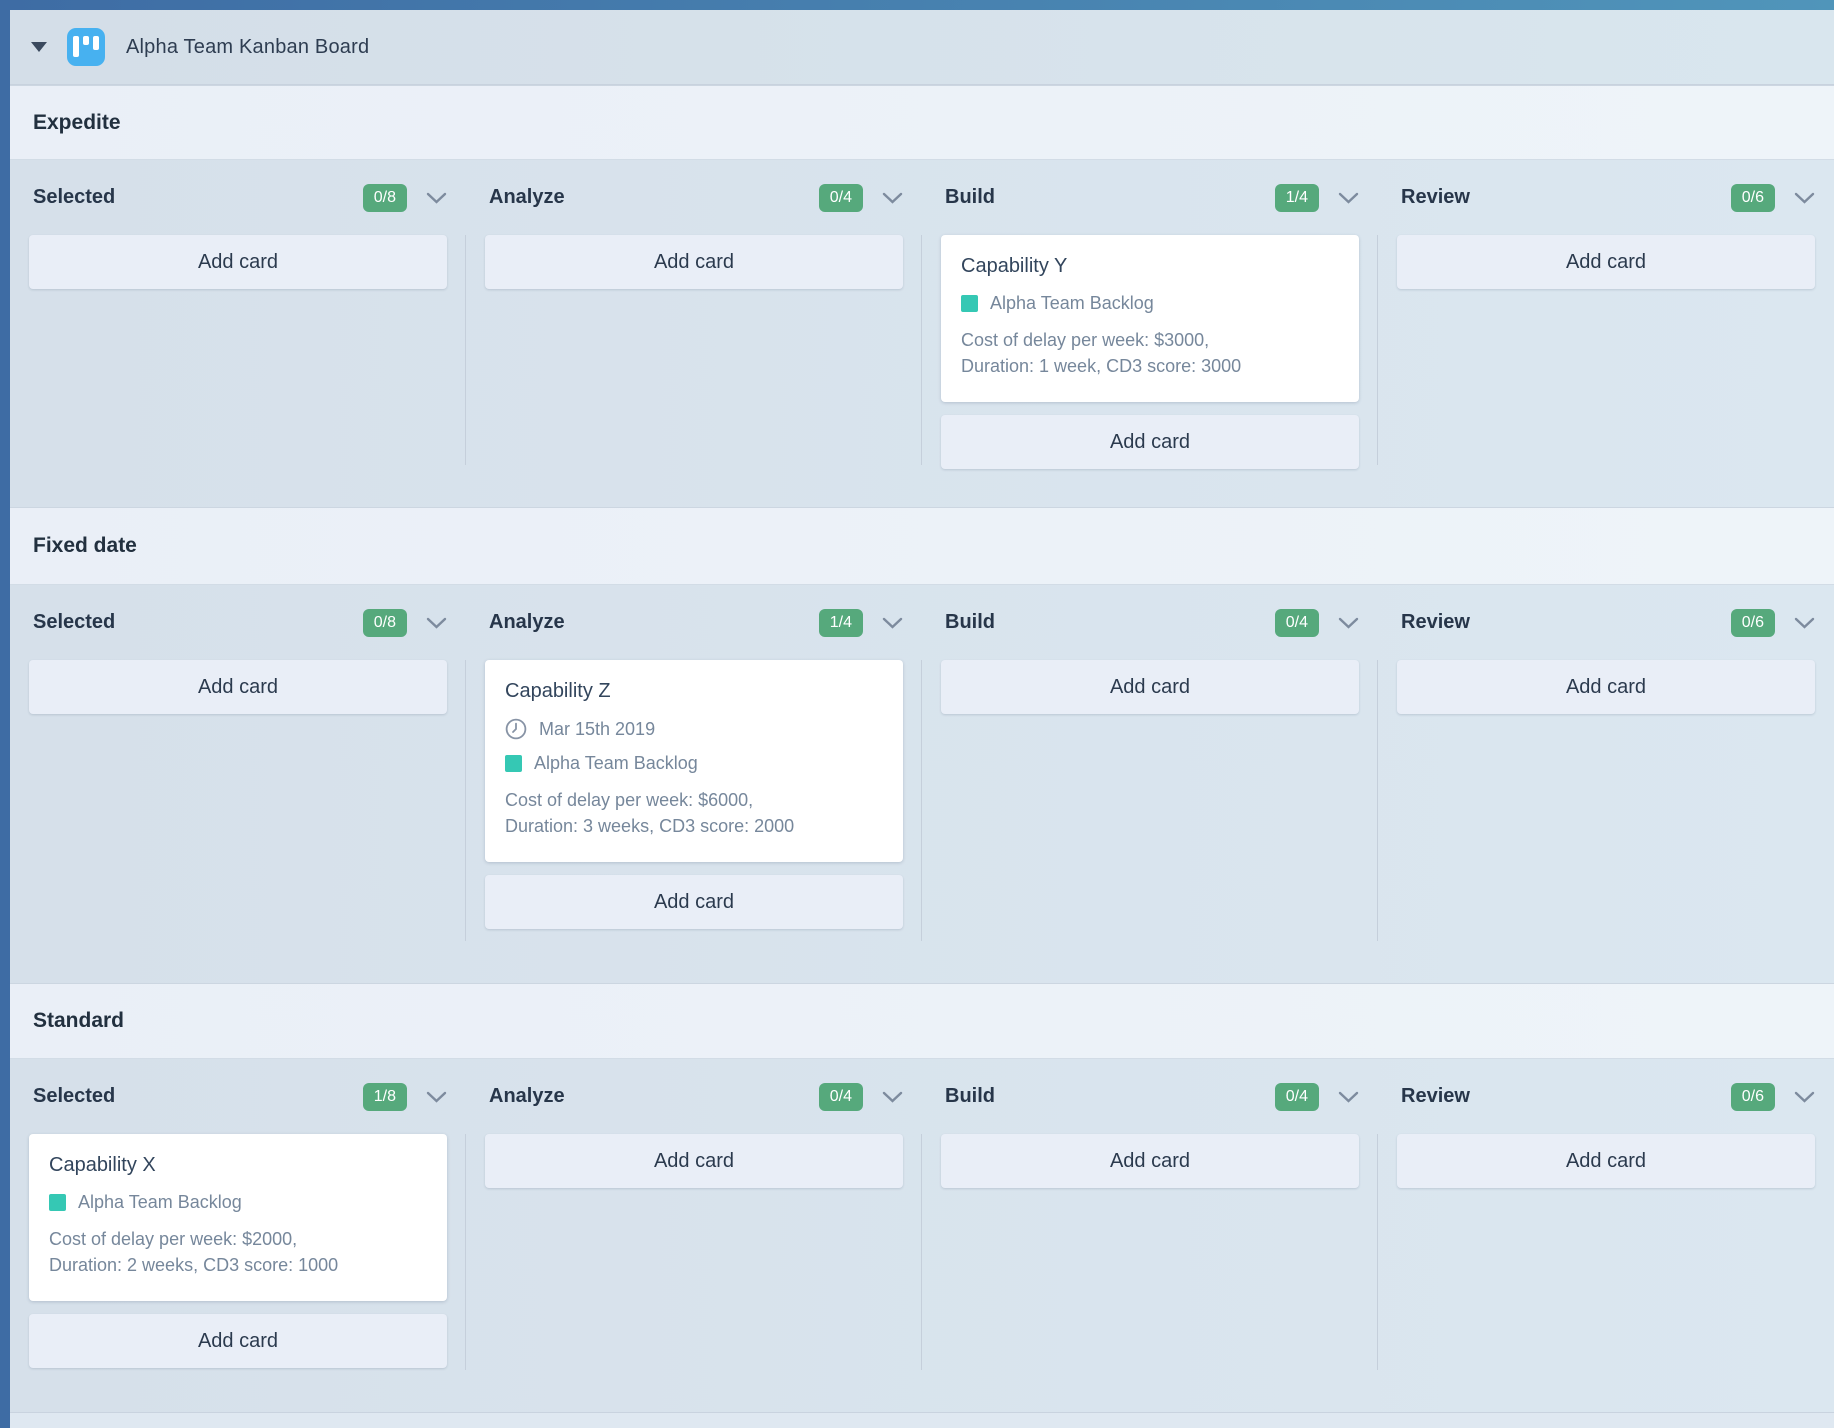 Image resolution: width=1834 pixels, height=1428 pixels. What do you see at coordinates (597, 728) in the screenshot?
I see `card-due-date: Mar 15th 2019` at bounding box center [597, 728].